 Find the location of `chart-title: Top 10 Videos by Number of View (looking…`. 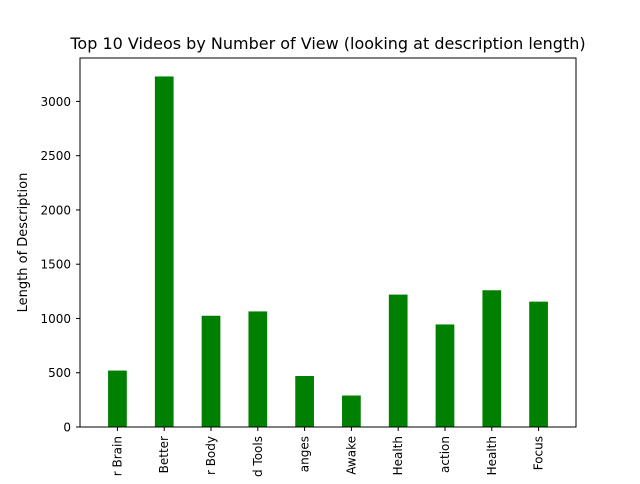

chart-title: Top 10 Videos by Number of View (looking… is located at coordinates (327, 43).